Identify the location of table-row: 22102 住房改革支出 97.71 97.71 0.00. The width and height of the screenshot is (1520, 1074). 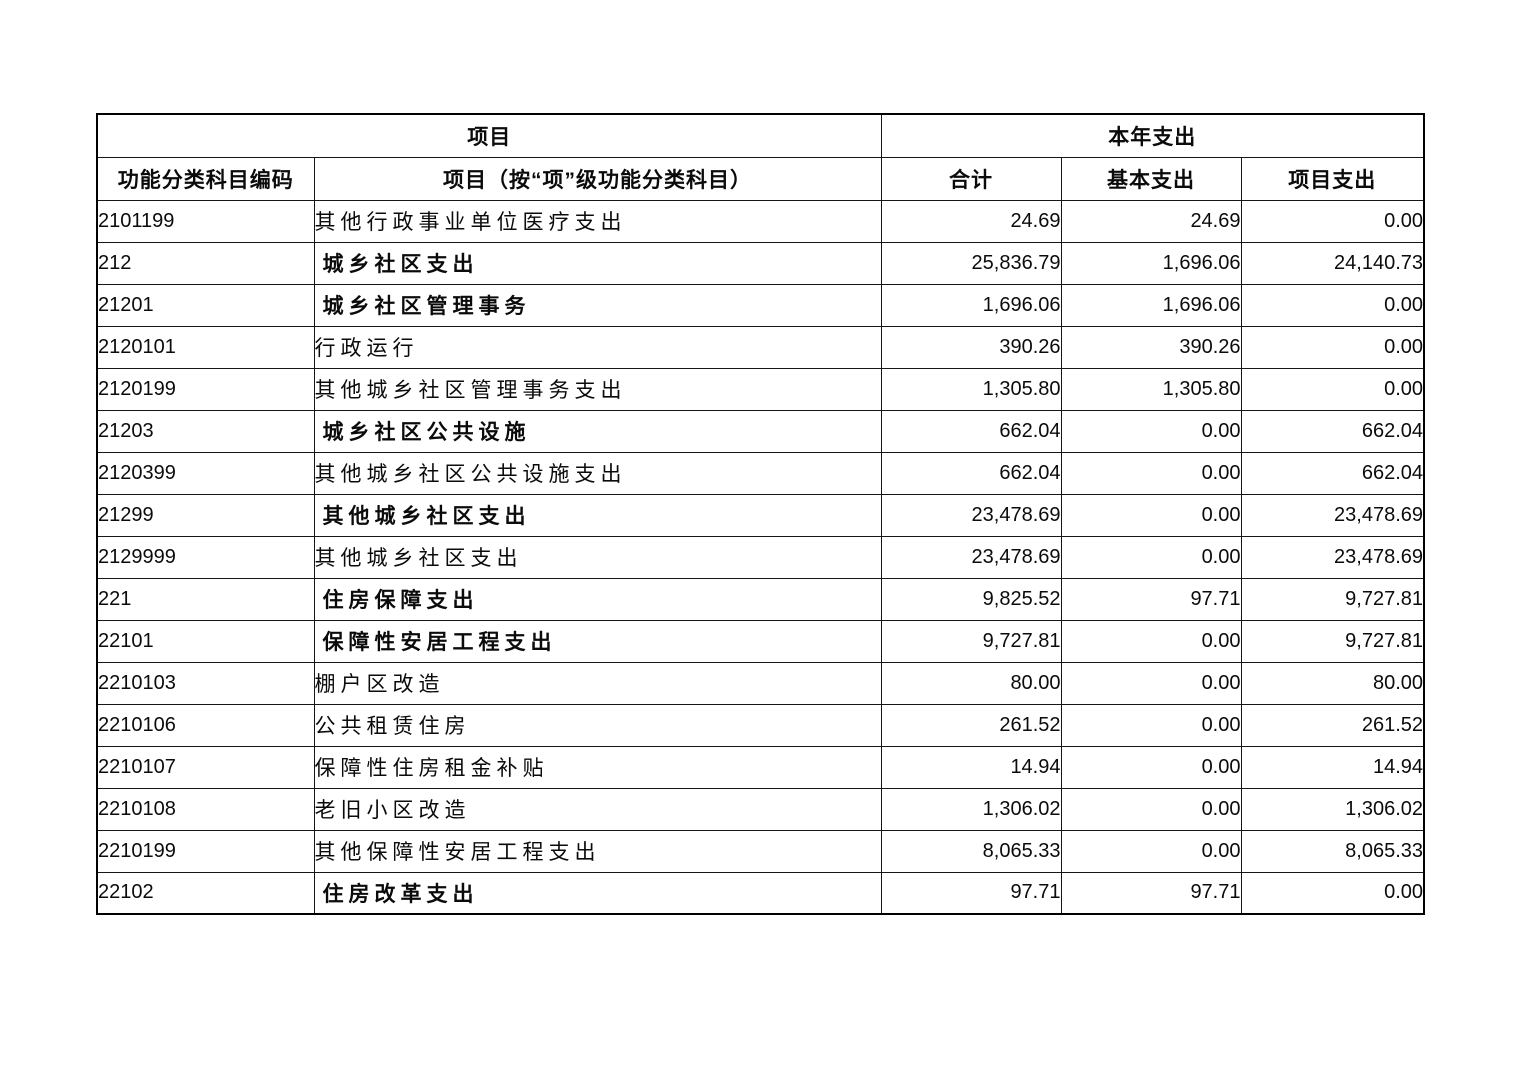
(760, 893).